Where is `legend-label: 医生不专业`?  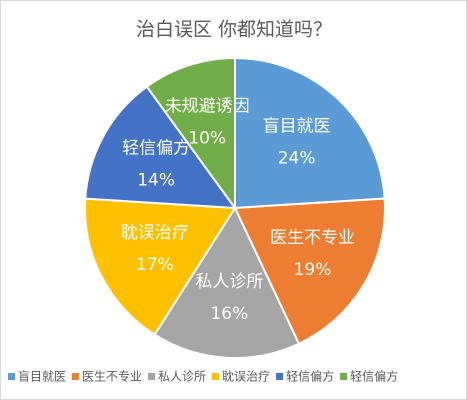 legend-label: 医生不专业 is located at coordinates (112, 376).